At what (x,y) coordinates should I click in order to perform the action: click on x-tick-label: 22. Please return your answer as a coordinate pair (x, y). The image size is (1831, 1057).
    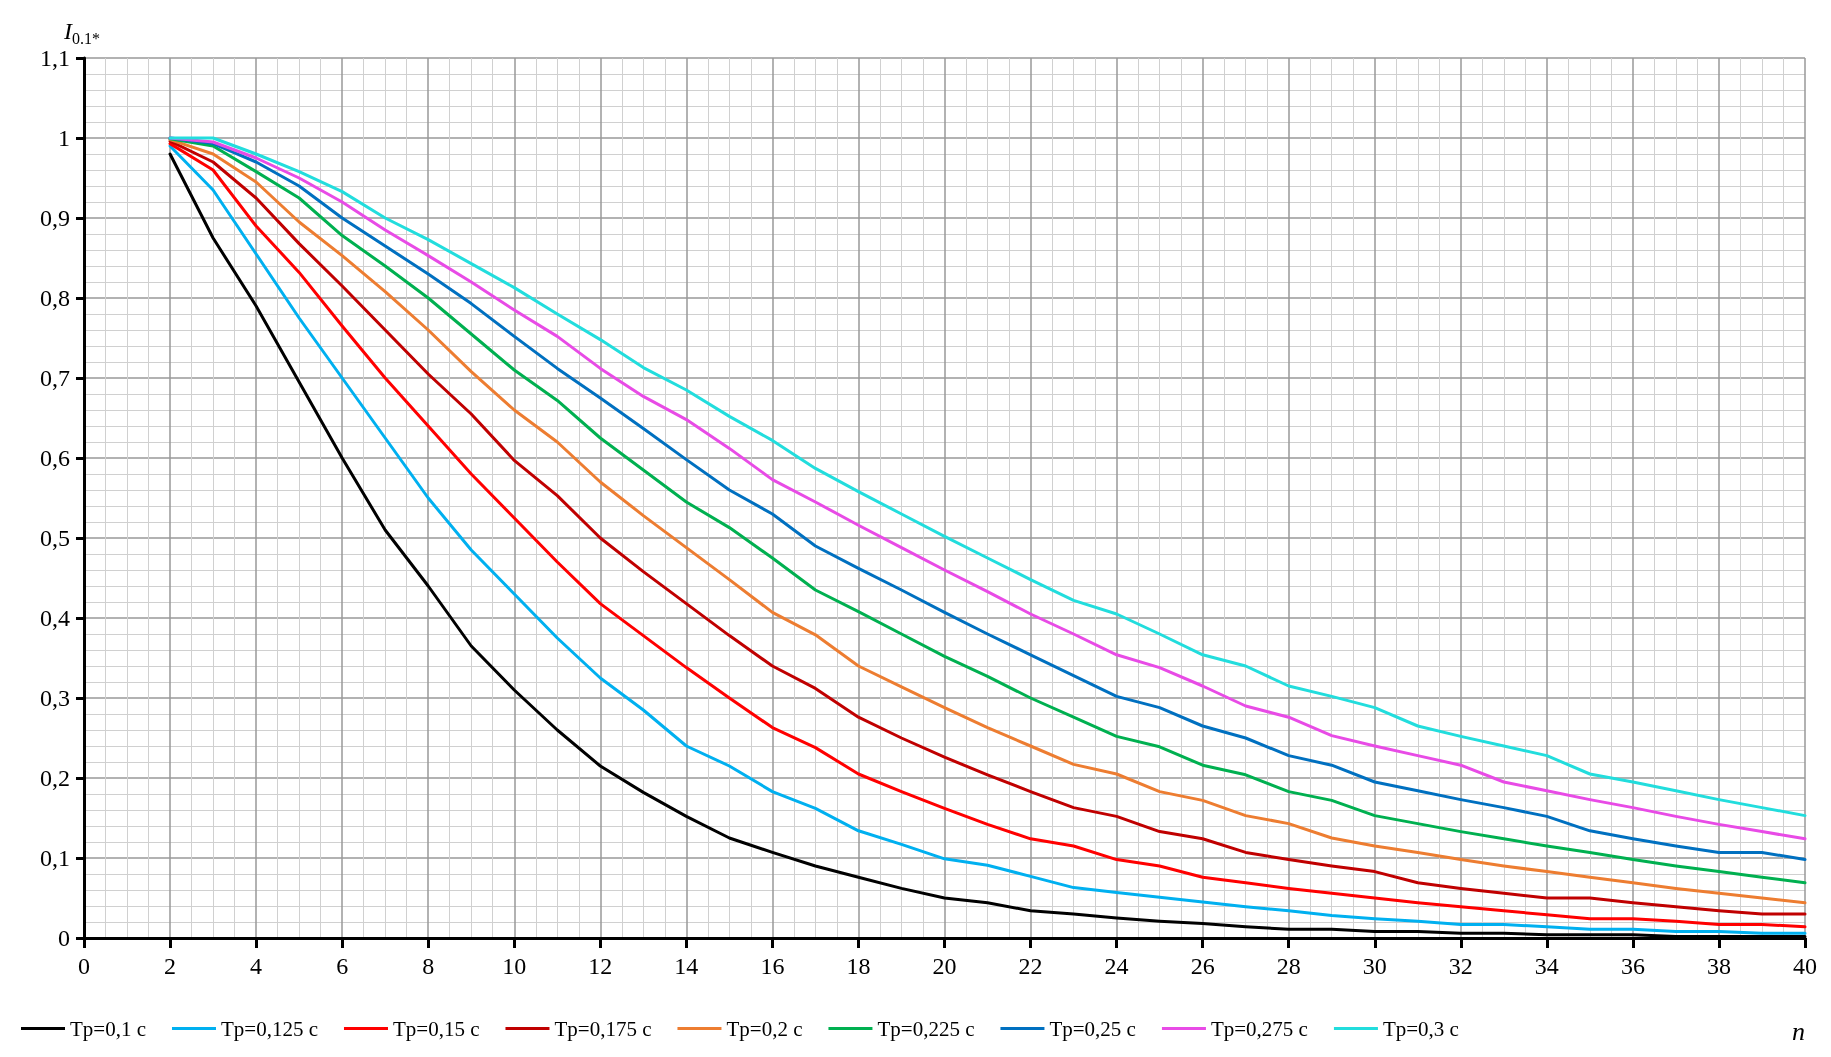
    Looking at the image, I should click on (1030, 966).